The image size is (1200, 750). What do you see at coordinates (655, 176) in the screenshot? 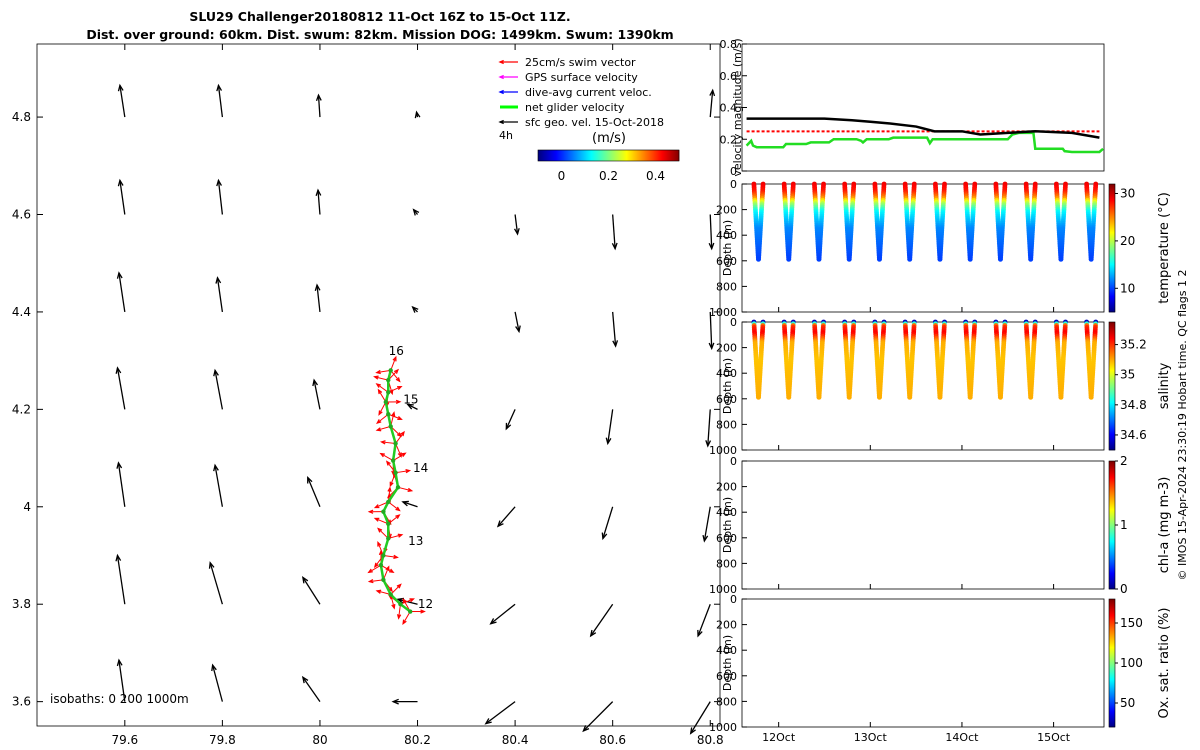
I see `colorbar-tick-label: 0.4` at bounding box center [655, 176].